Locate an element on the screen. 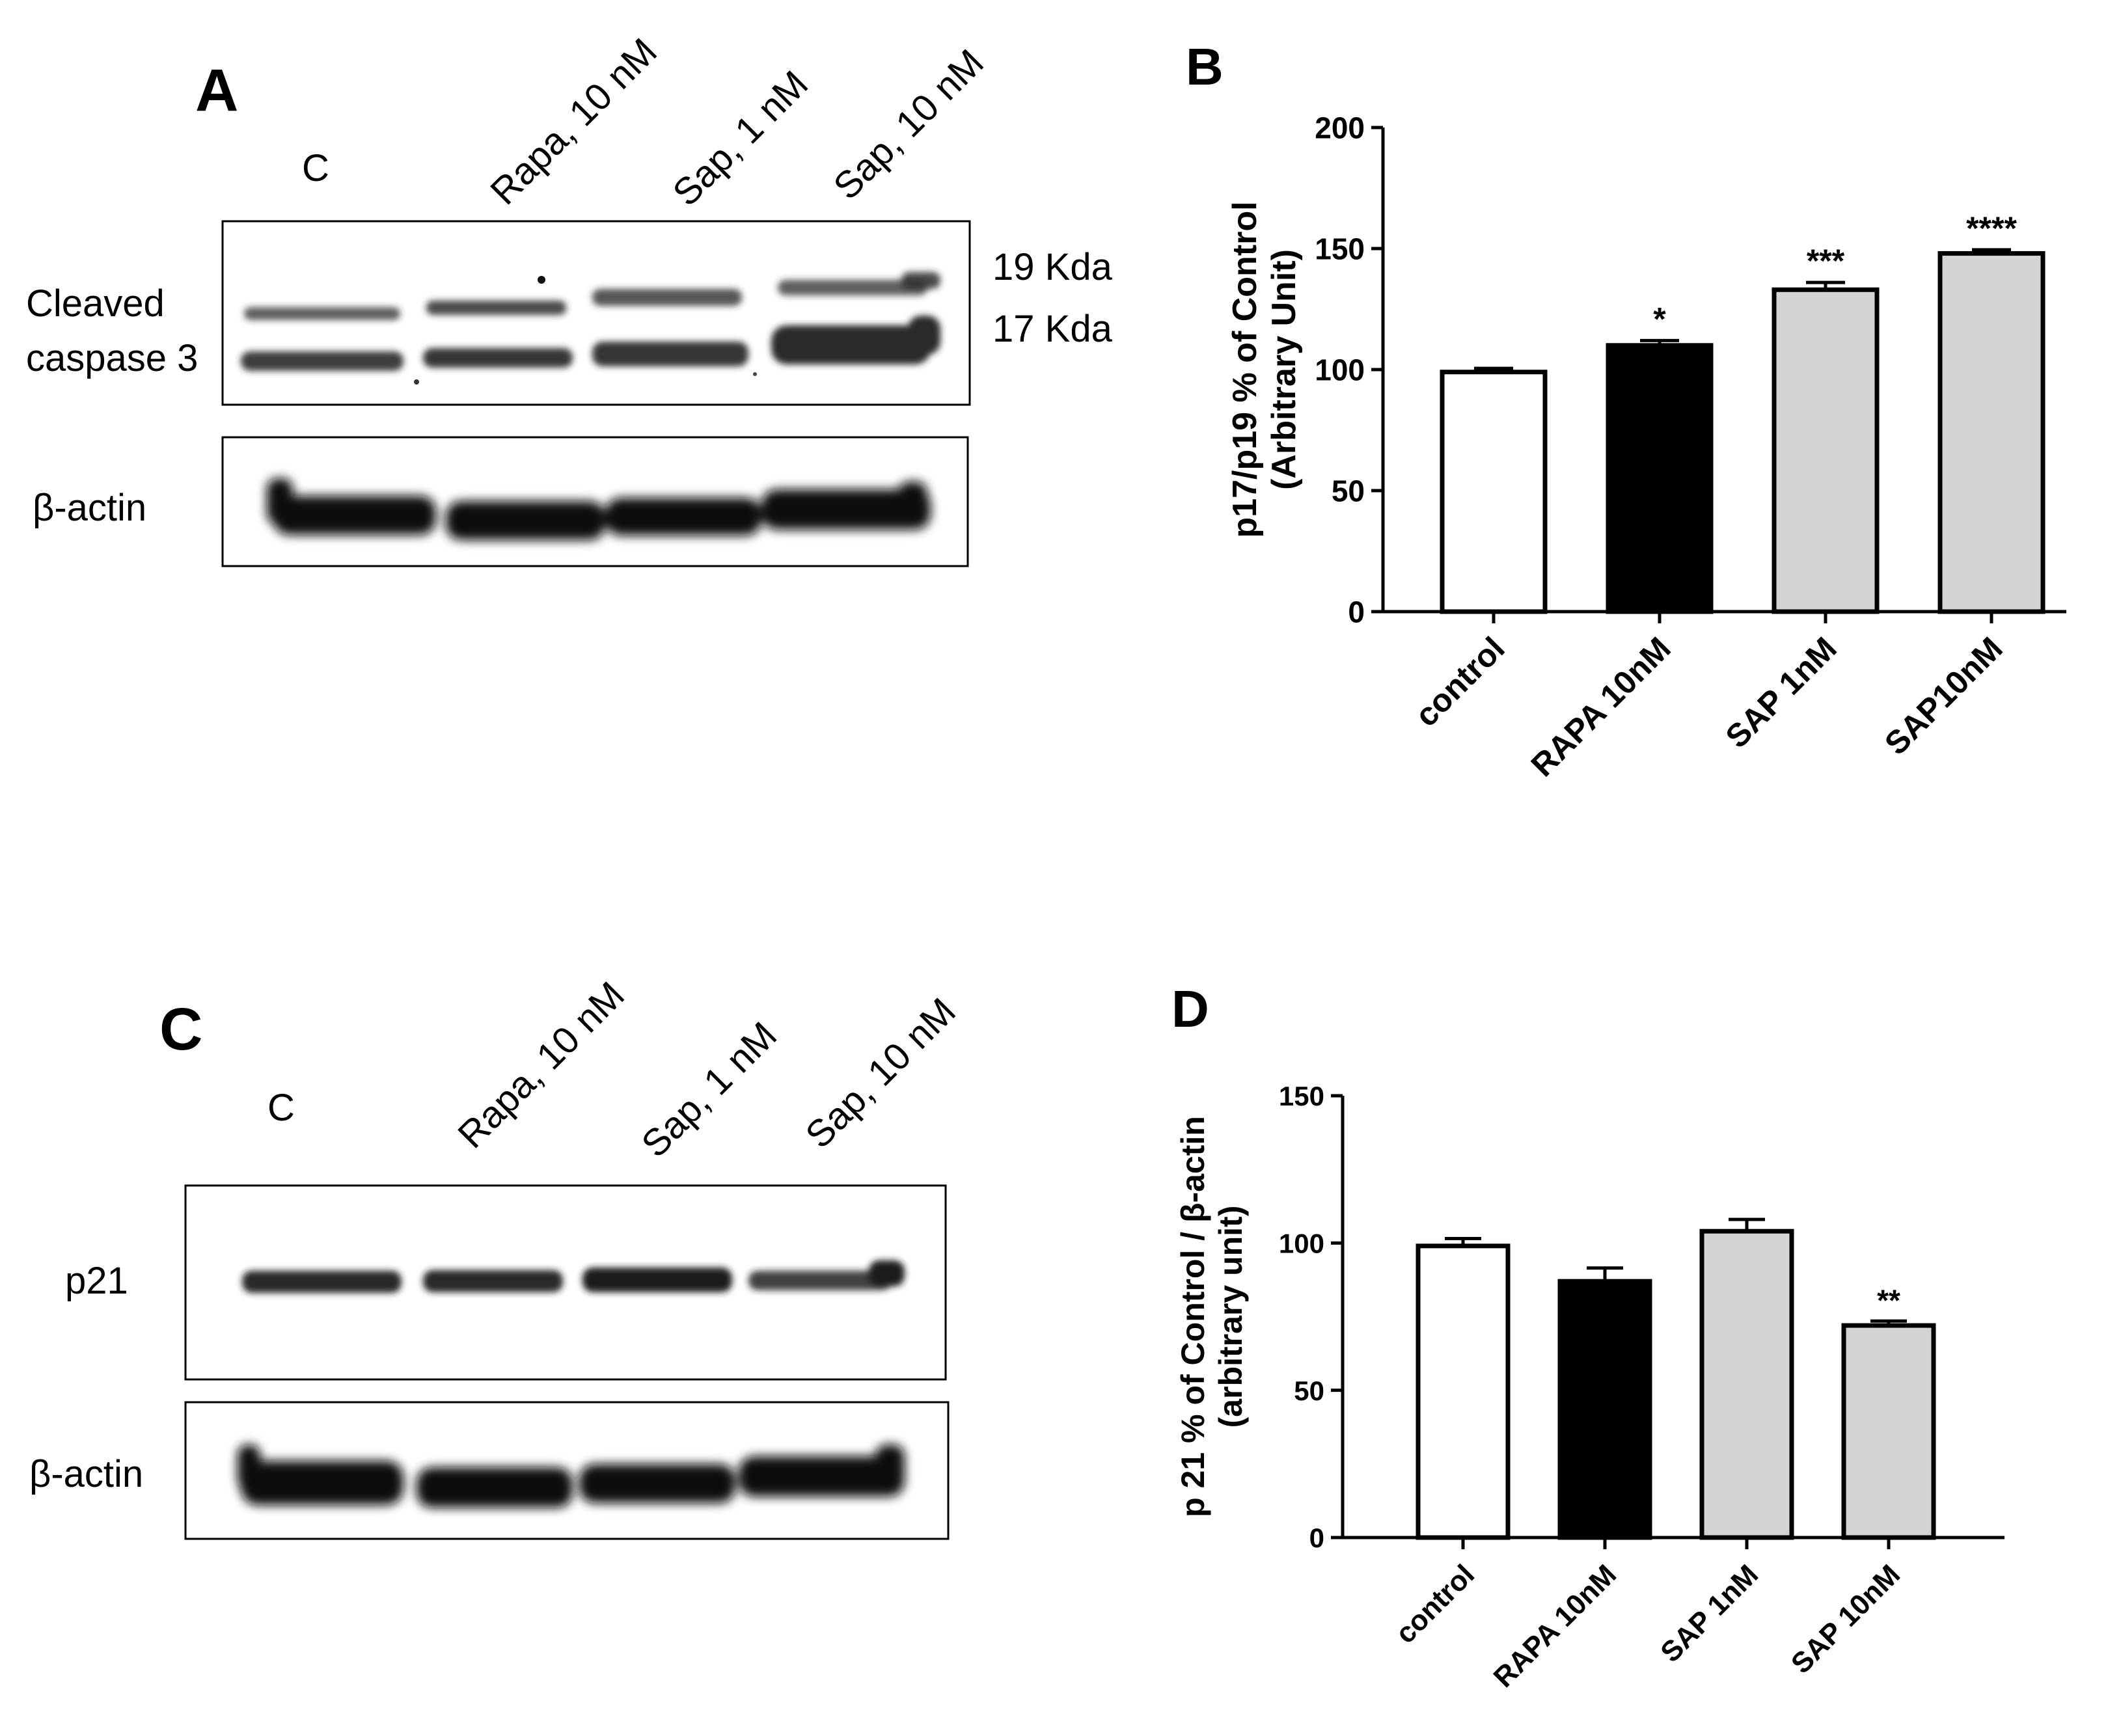  actin-label-a: β-actin is located at coordinates (89, 508).